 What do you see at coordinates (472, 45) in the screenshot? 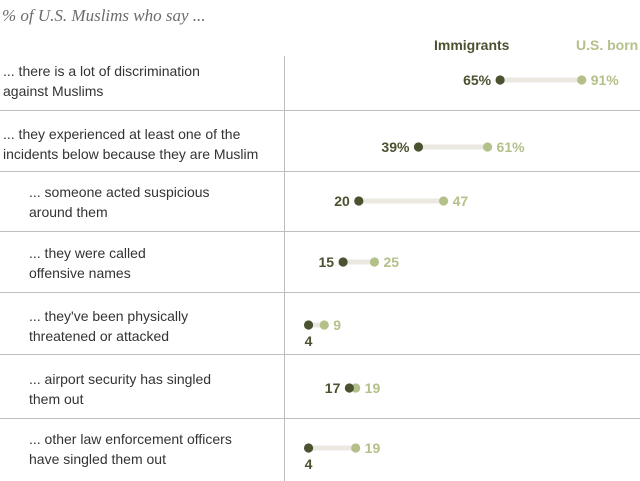
I see `legend-immigrants: Immigrants` at bounding box center [472, 45].